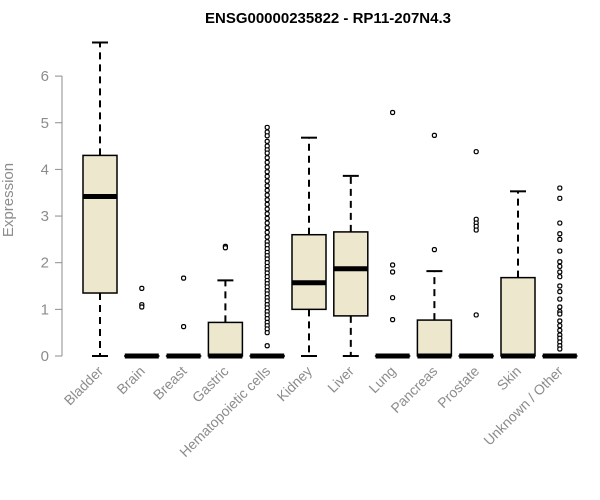 The width and height of the screenshot is (600, 500). Describe the element at coordinates (51, 216) in the screenshot. I see `y-axis-ticks: 0 1 2 3 4 5 6` at that location.